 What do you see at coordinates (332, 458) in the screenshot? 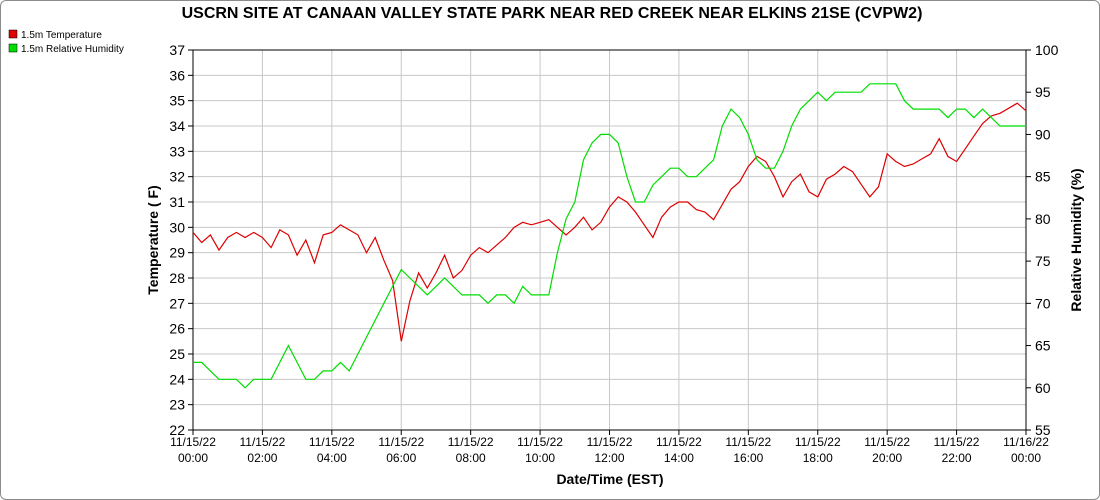
I see `x-tick-time: 04:00` at bounding box center [332, 458].